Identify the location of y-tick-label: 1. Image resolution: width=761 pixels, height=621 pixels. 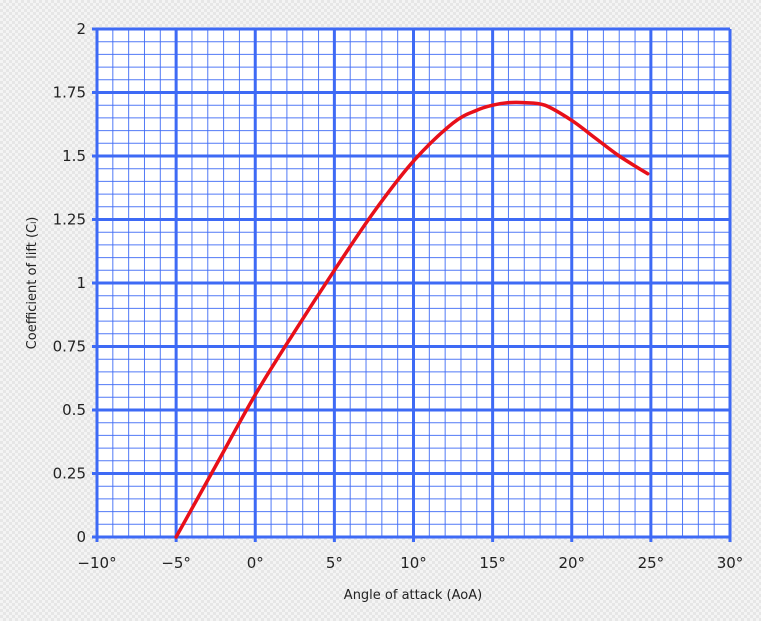
(81, 283).